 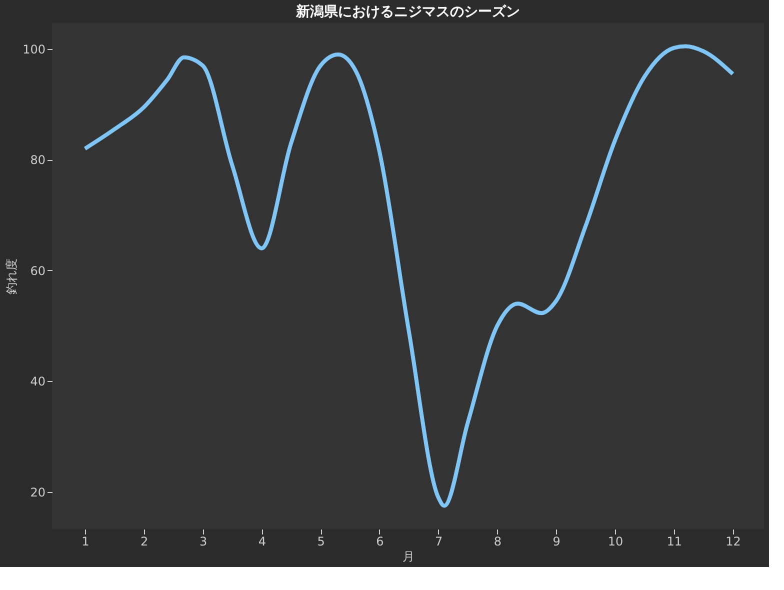 I want to click on x-tick-label: 9, so click(x=556, y=541).